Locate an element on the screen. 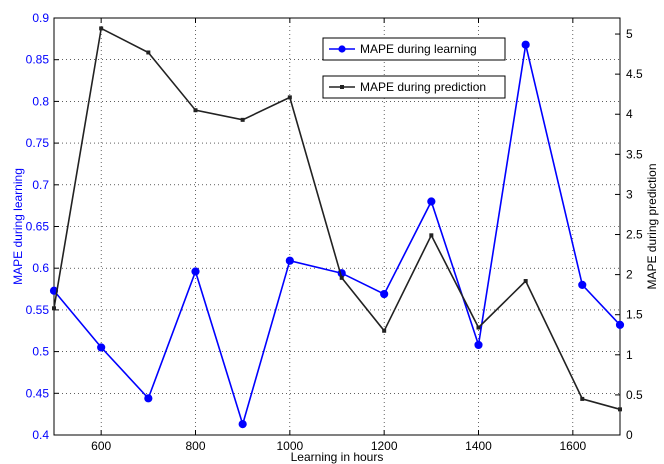  left-y-tick-label: 0.55 is located at coordinates (38, 310).